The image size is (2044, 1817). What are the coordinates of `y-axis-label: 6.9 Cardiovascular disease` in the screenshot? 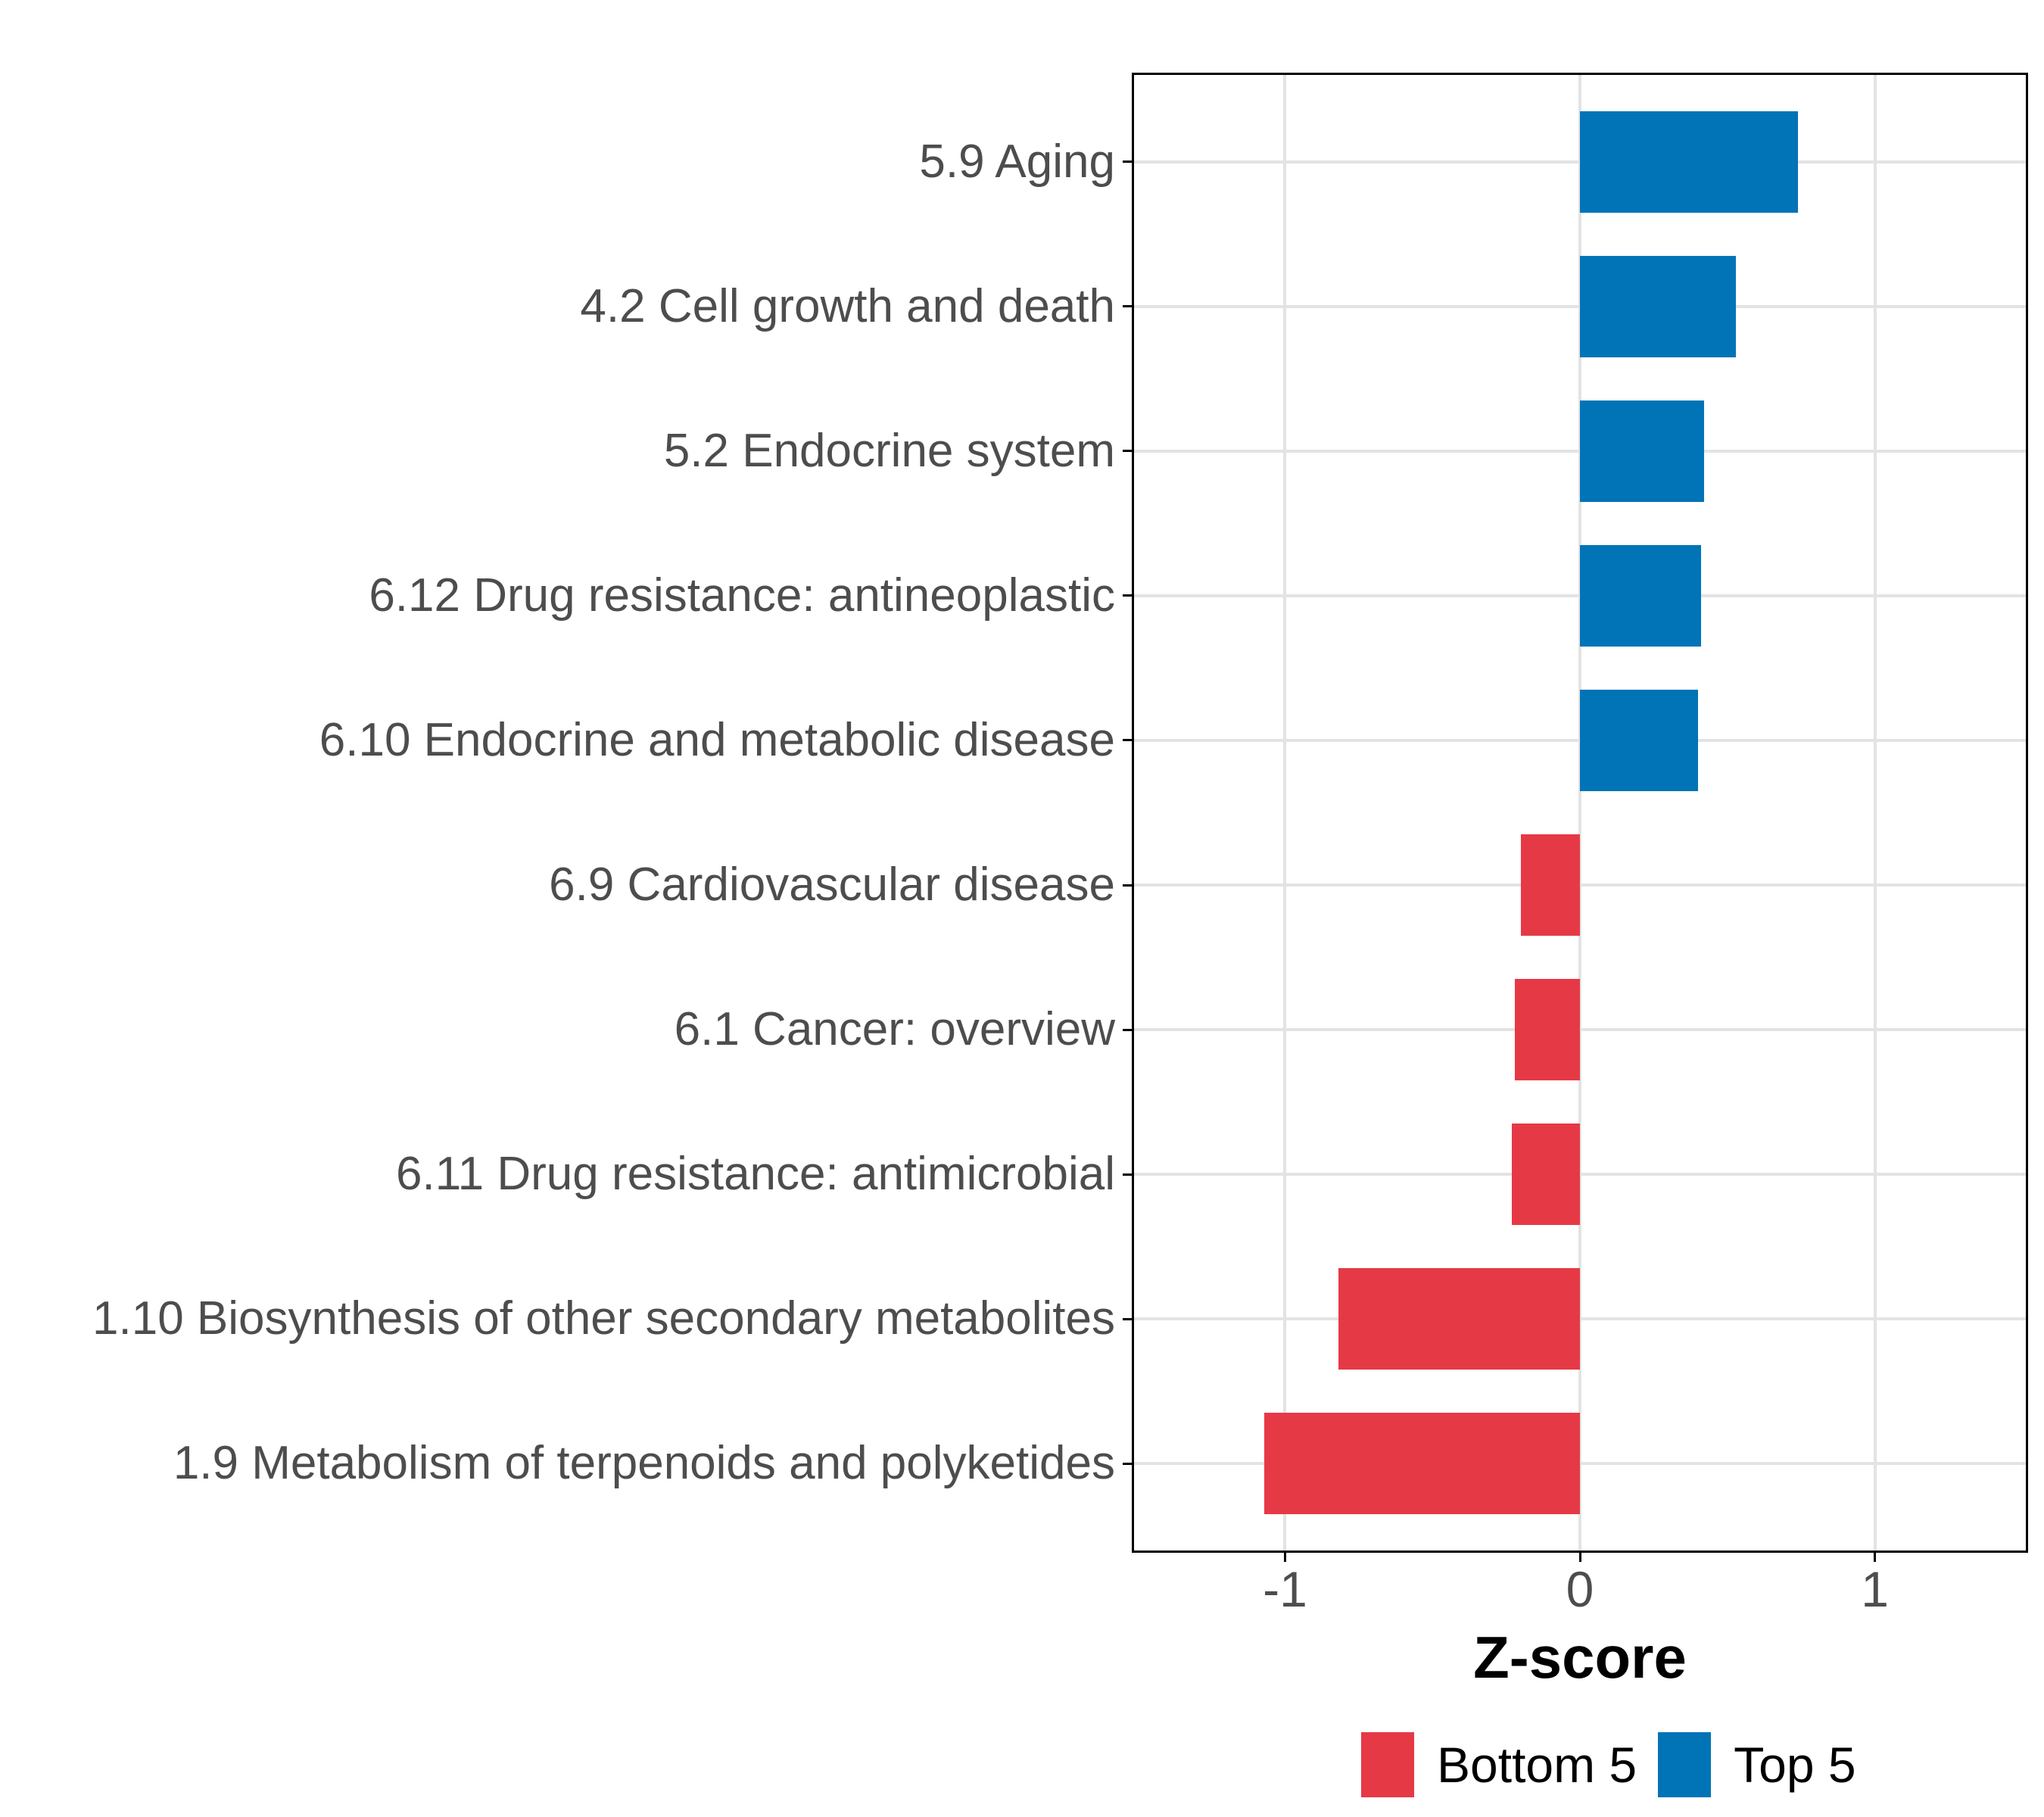 It's located at (832, 885).